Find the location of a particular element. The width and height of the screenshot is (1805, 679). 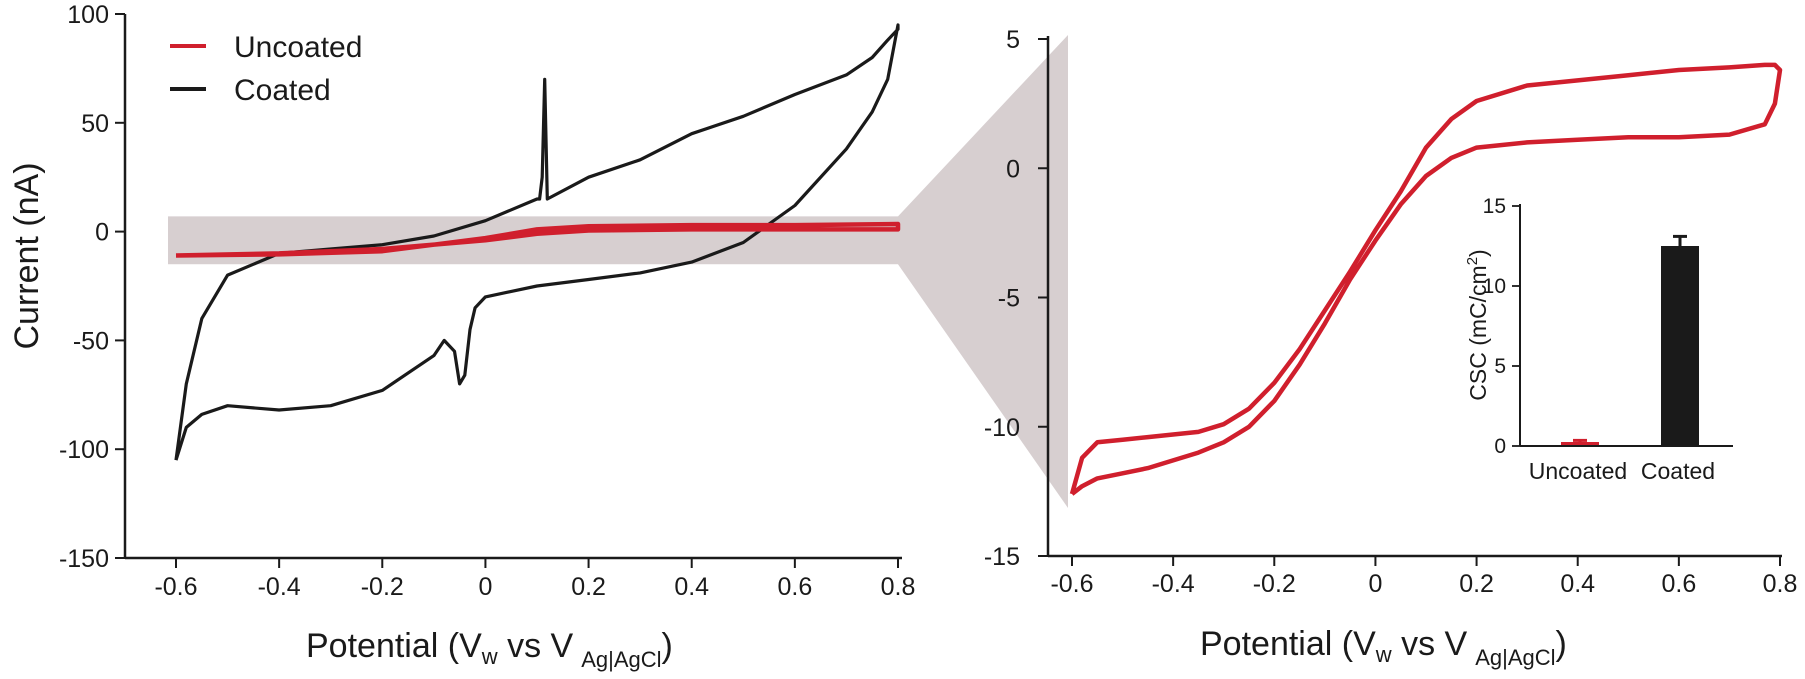

right-x-tick-label: -0.2 is located at coordinates (1274, 584).